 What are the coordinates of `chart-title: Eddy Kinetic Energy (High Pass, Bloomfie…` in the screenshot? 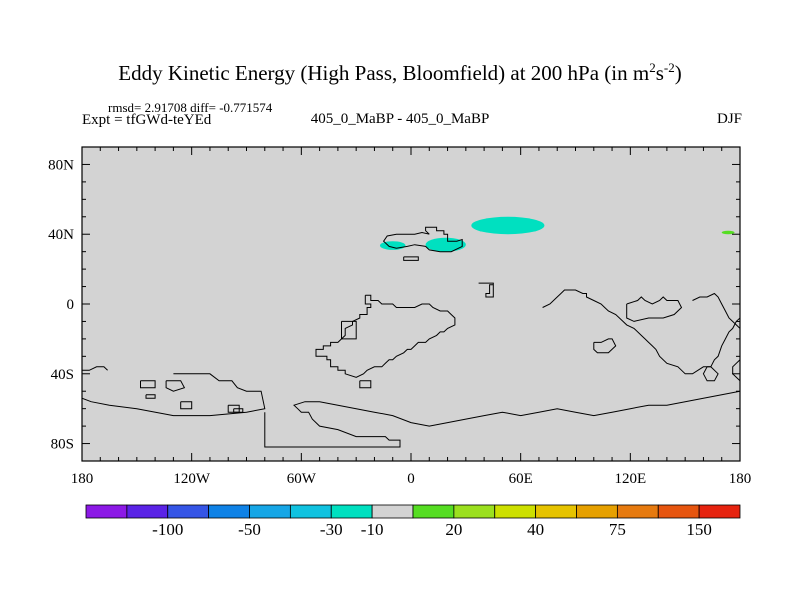 It's located at (400, 72).